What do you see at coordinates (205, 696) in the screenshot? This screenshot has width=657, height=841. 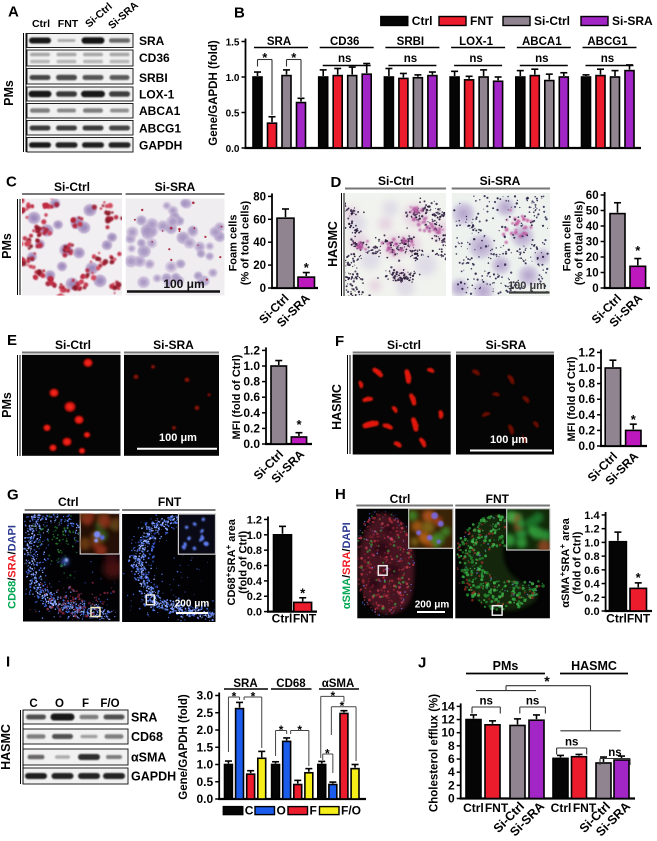 I see `svg-text: 3.0` at bounding box center [205, 696].